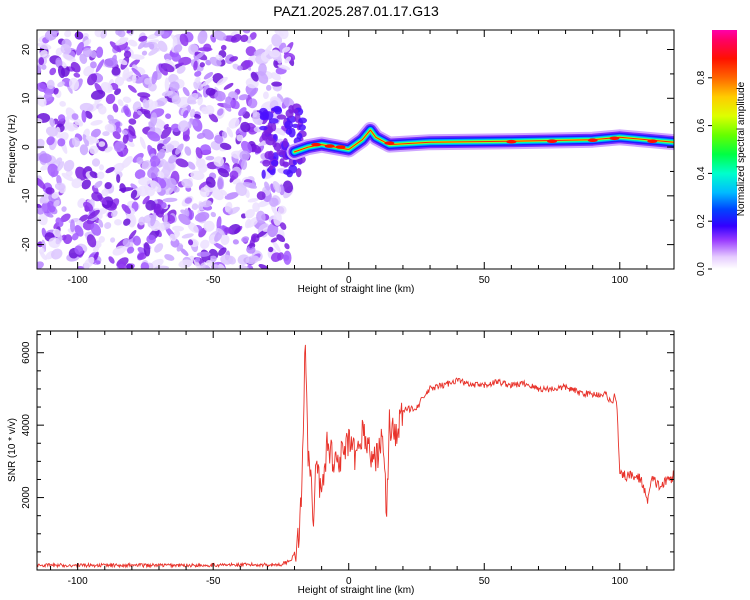 This screenshot has height=600, width=750. I want to click on figure-title: PAZ1.2025.287.01.17.G13, so click(356, 11).